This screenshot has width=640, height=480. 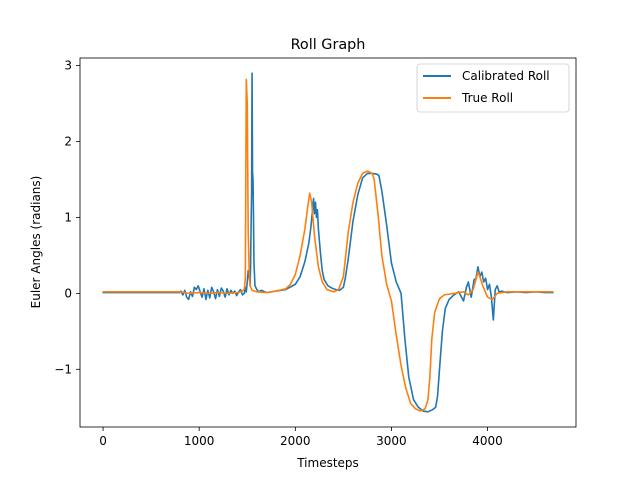 What do you see at coordinates (68, 142) in the screenshot?
I see `y-tick-label: 2` at bounding box center [68, 142].